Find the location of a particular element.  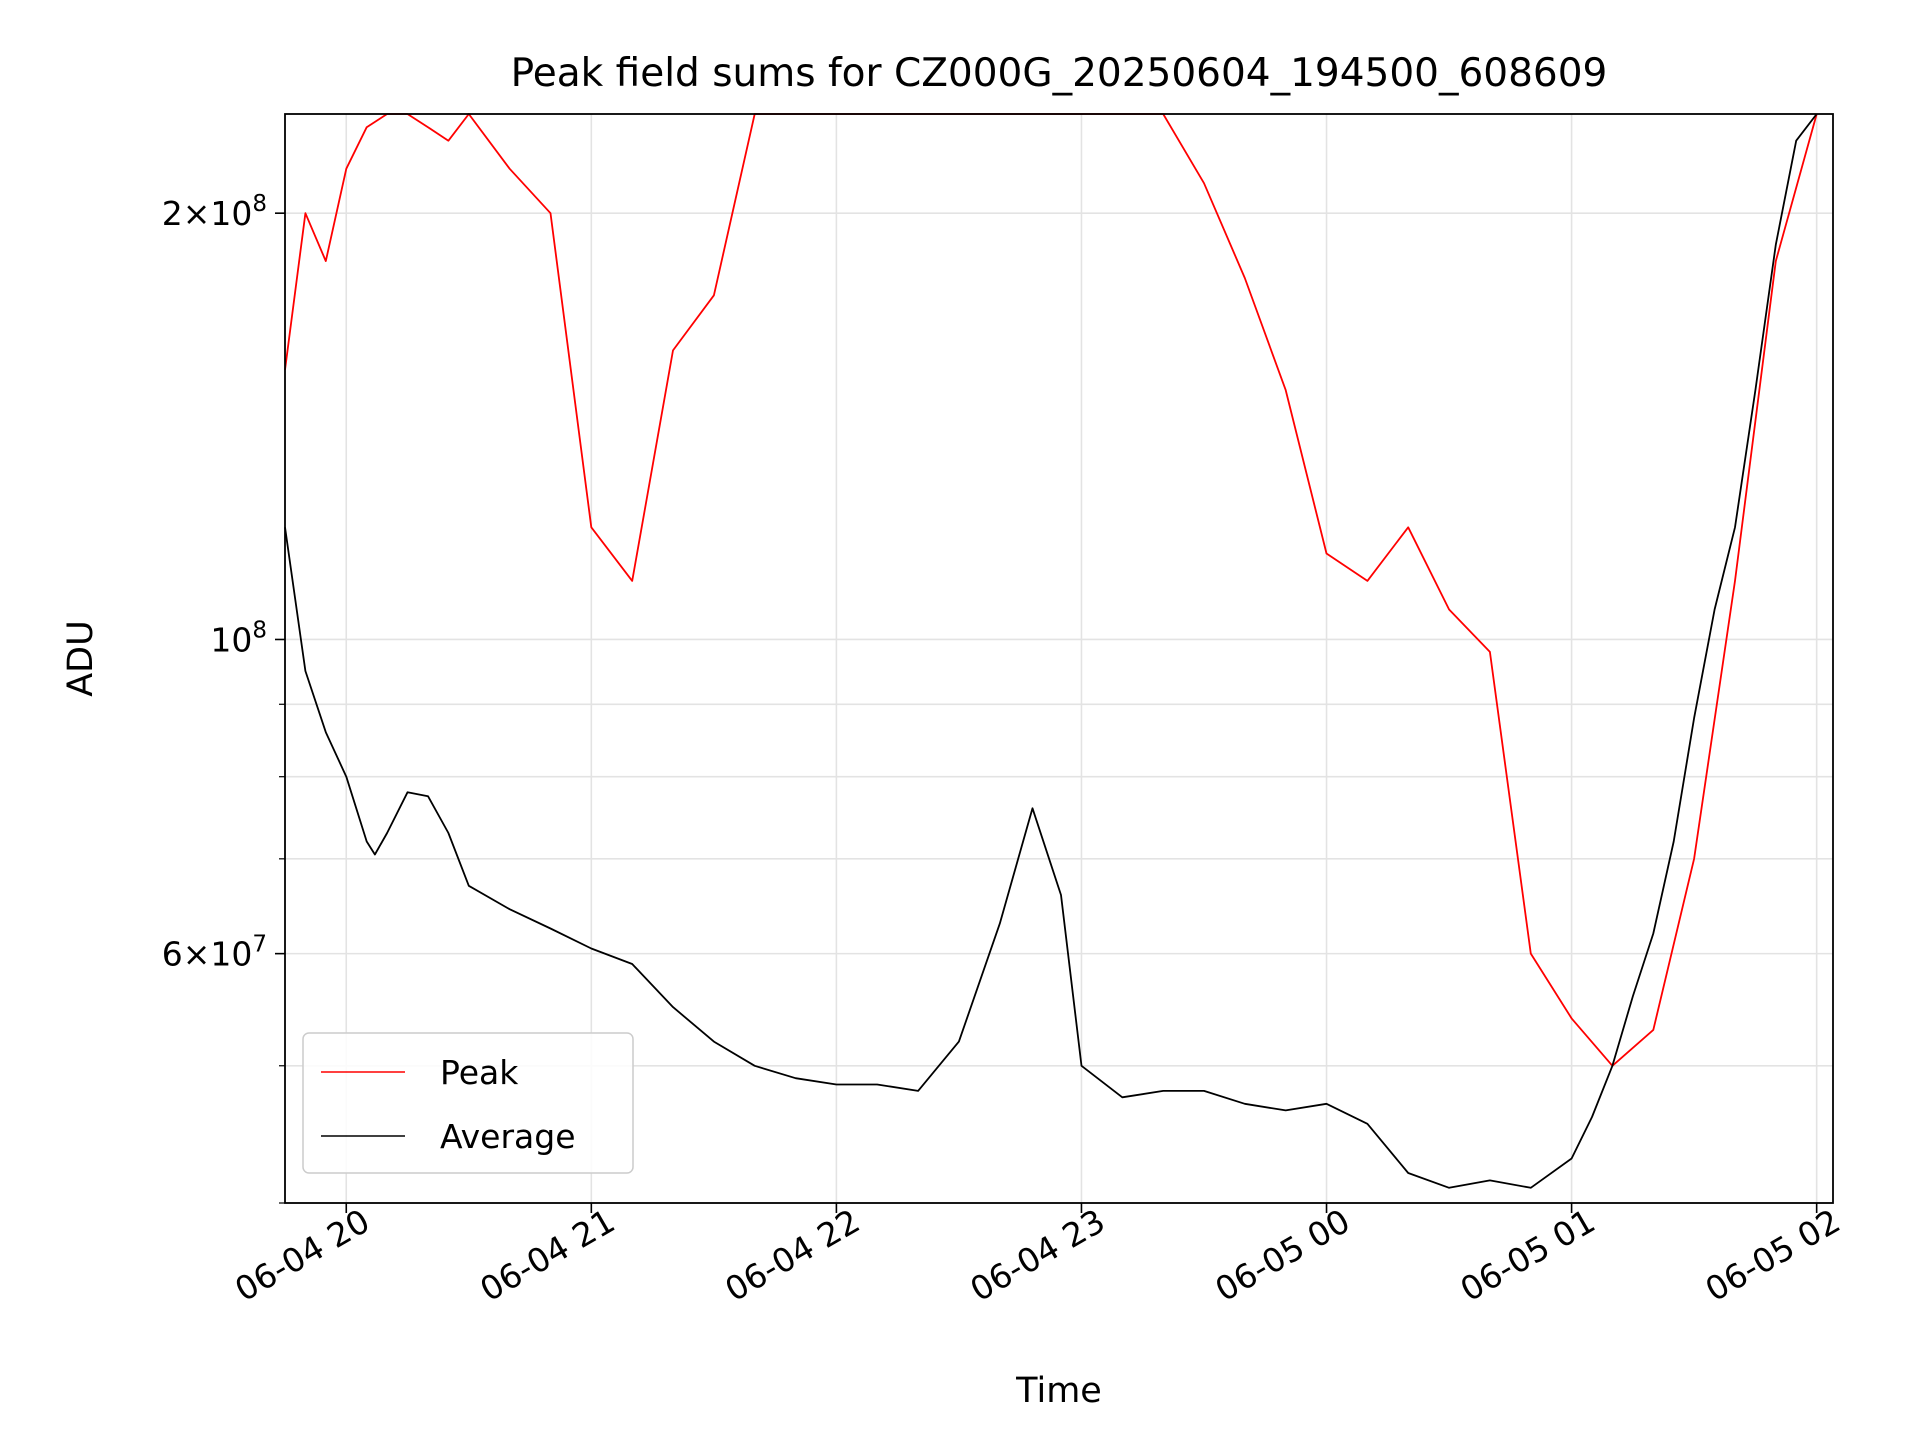

y-tick-label: 2×108 is located at coordinates (214, 212).